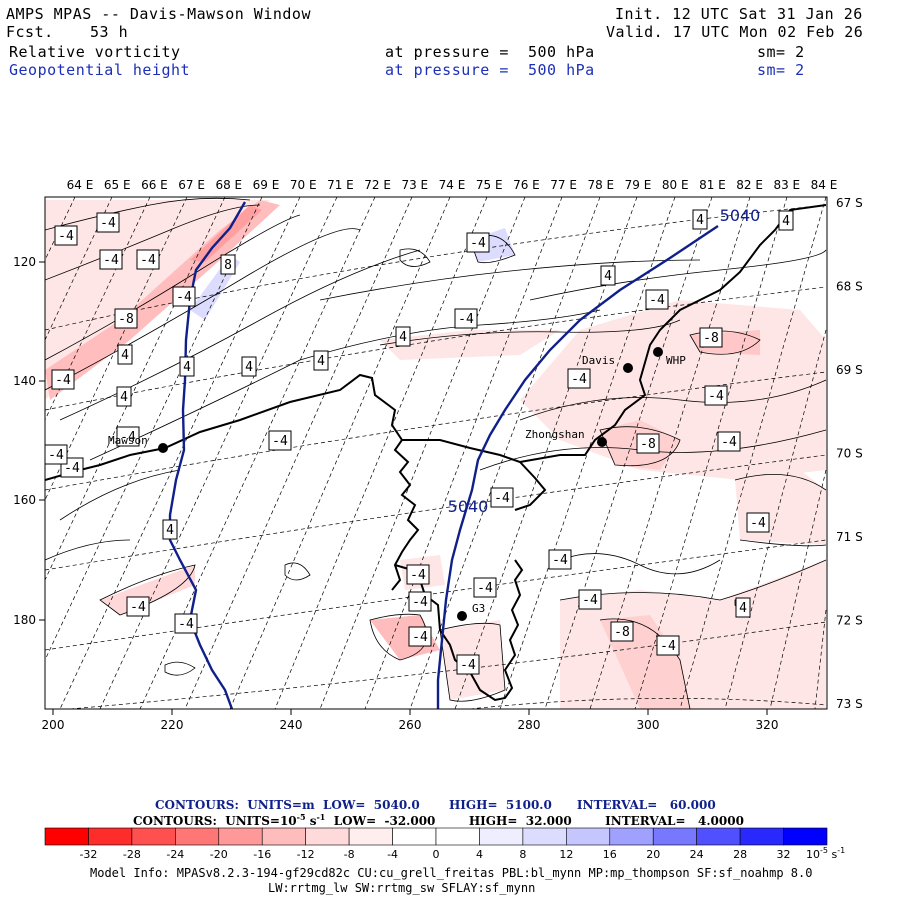 The image size is (900, 900). Describe the element at coordinates (377, 185) in the screenshot. I see `lon-label: 72 E` at that location.